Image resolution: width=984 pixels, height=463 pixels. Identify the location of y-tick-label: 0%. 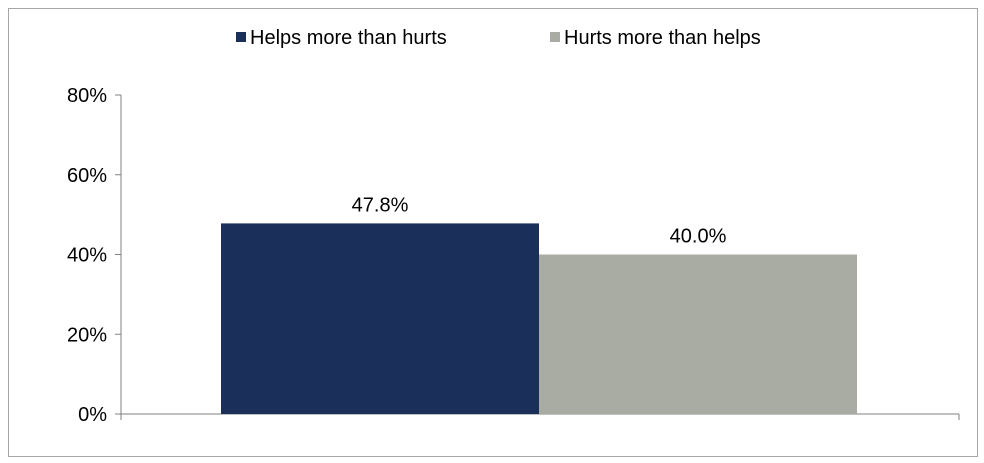
(92, 415).